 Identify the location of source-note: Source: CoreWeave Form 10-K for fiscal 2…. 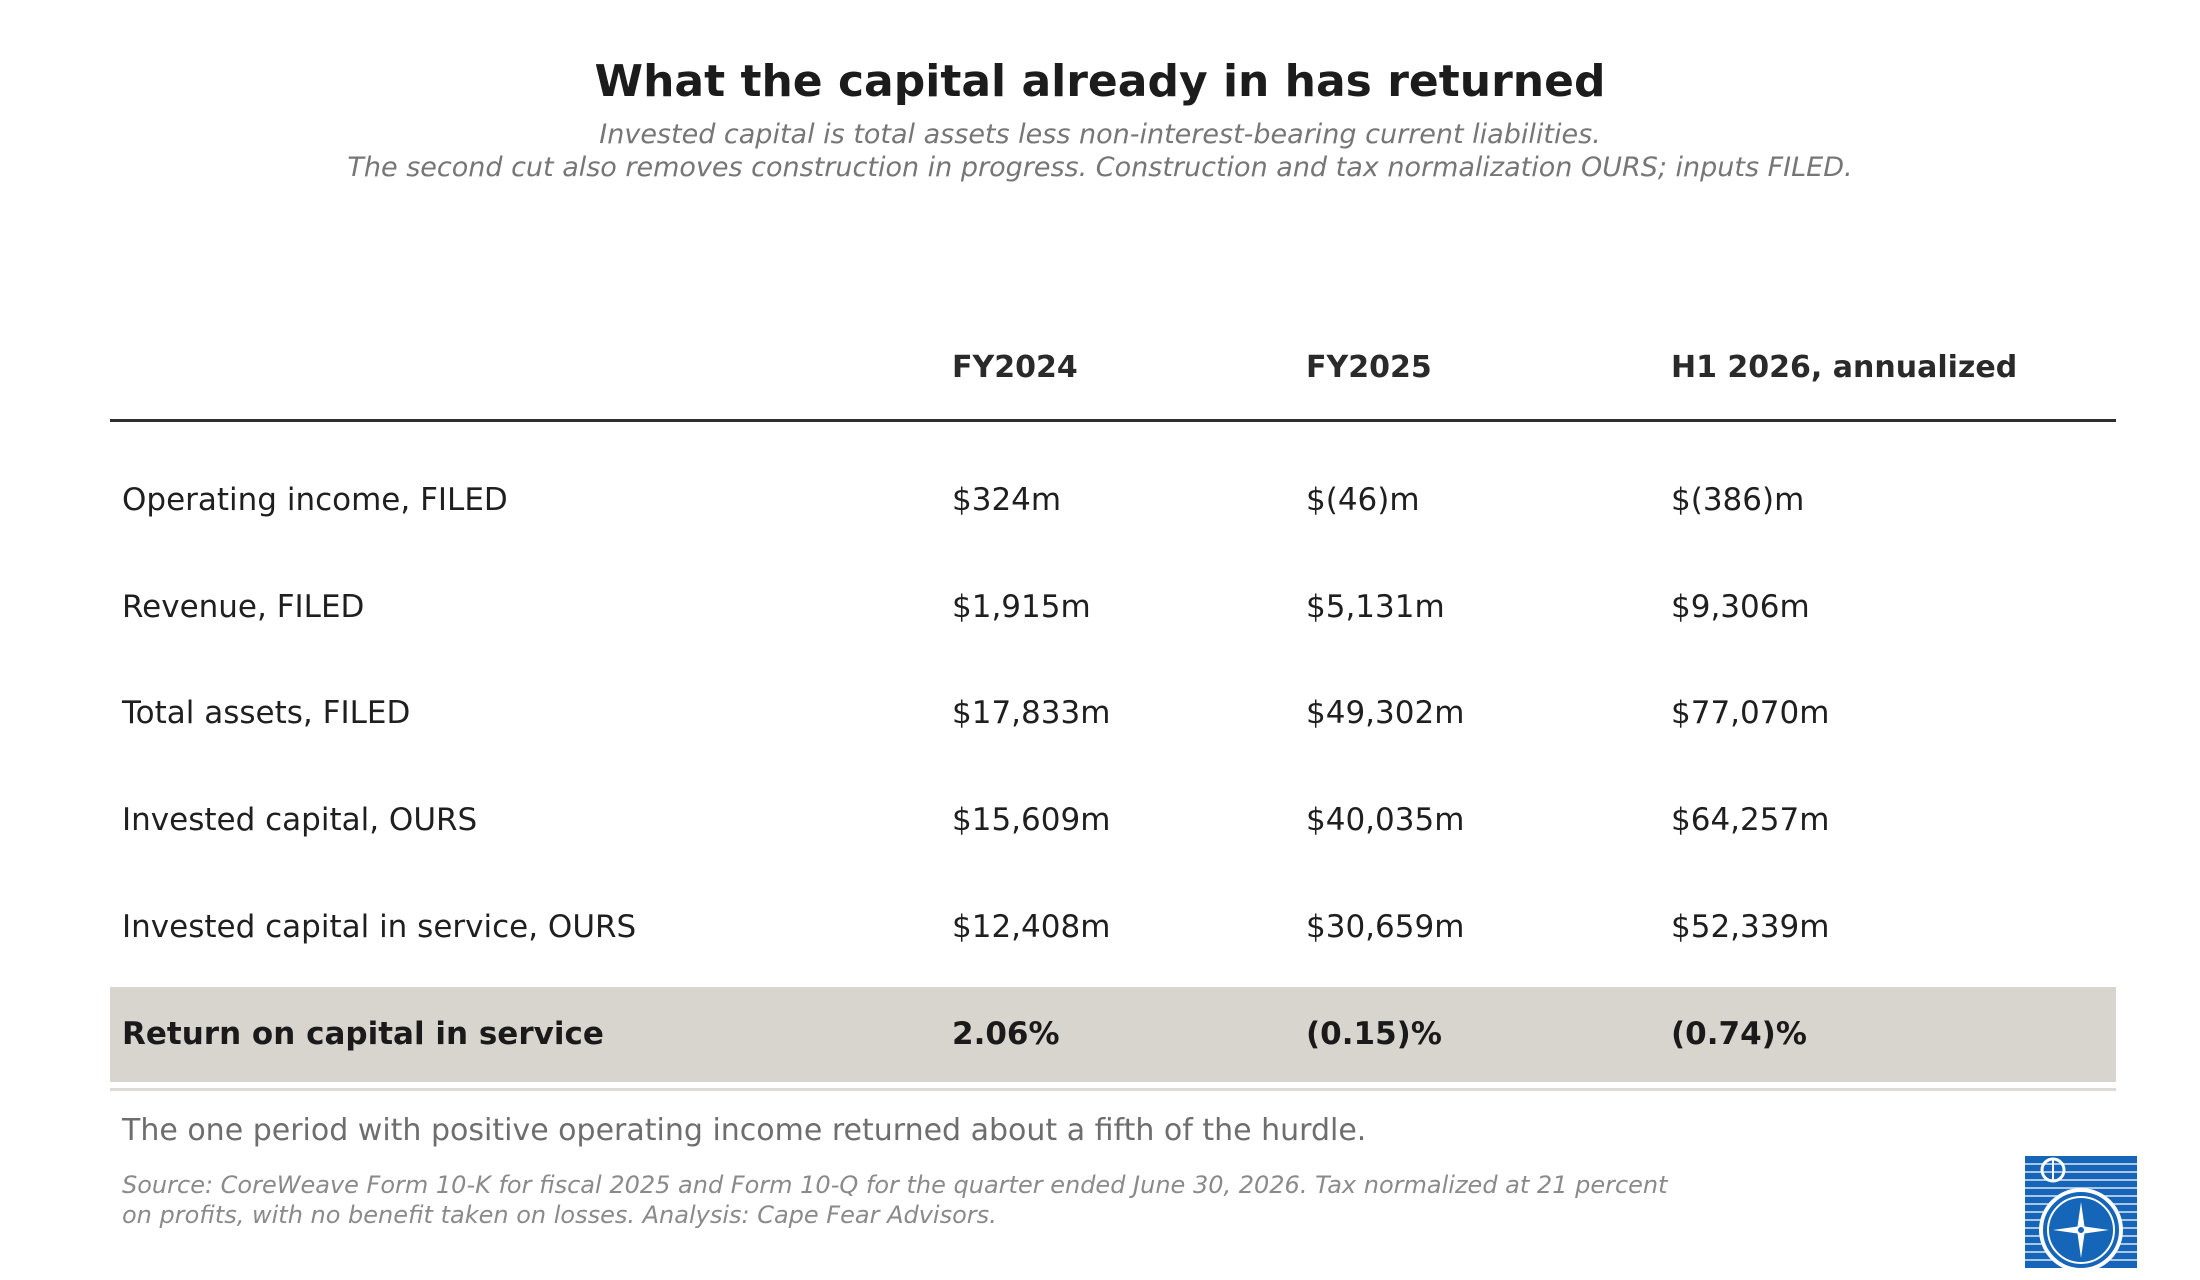
(895, 1200).